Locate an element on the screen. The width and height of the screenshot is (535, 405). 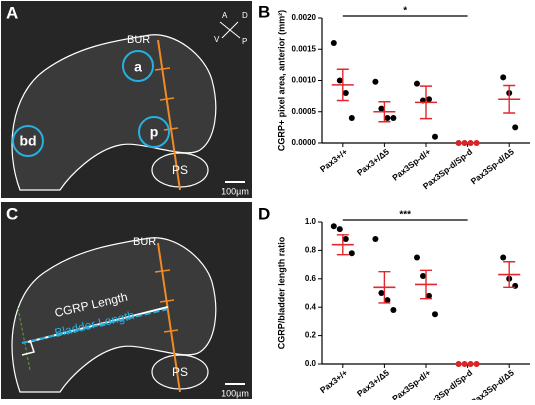
y-tick-label: 0.8 is located at coordinates (311, 250).